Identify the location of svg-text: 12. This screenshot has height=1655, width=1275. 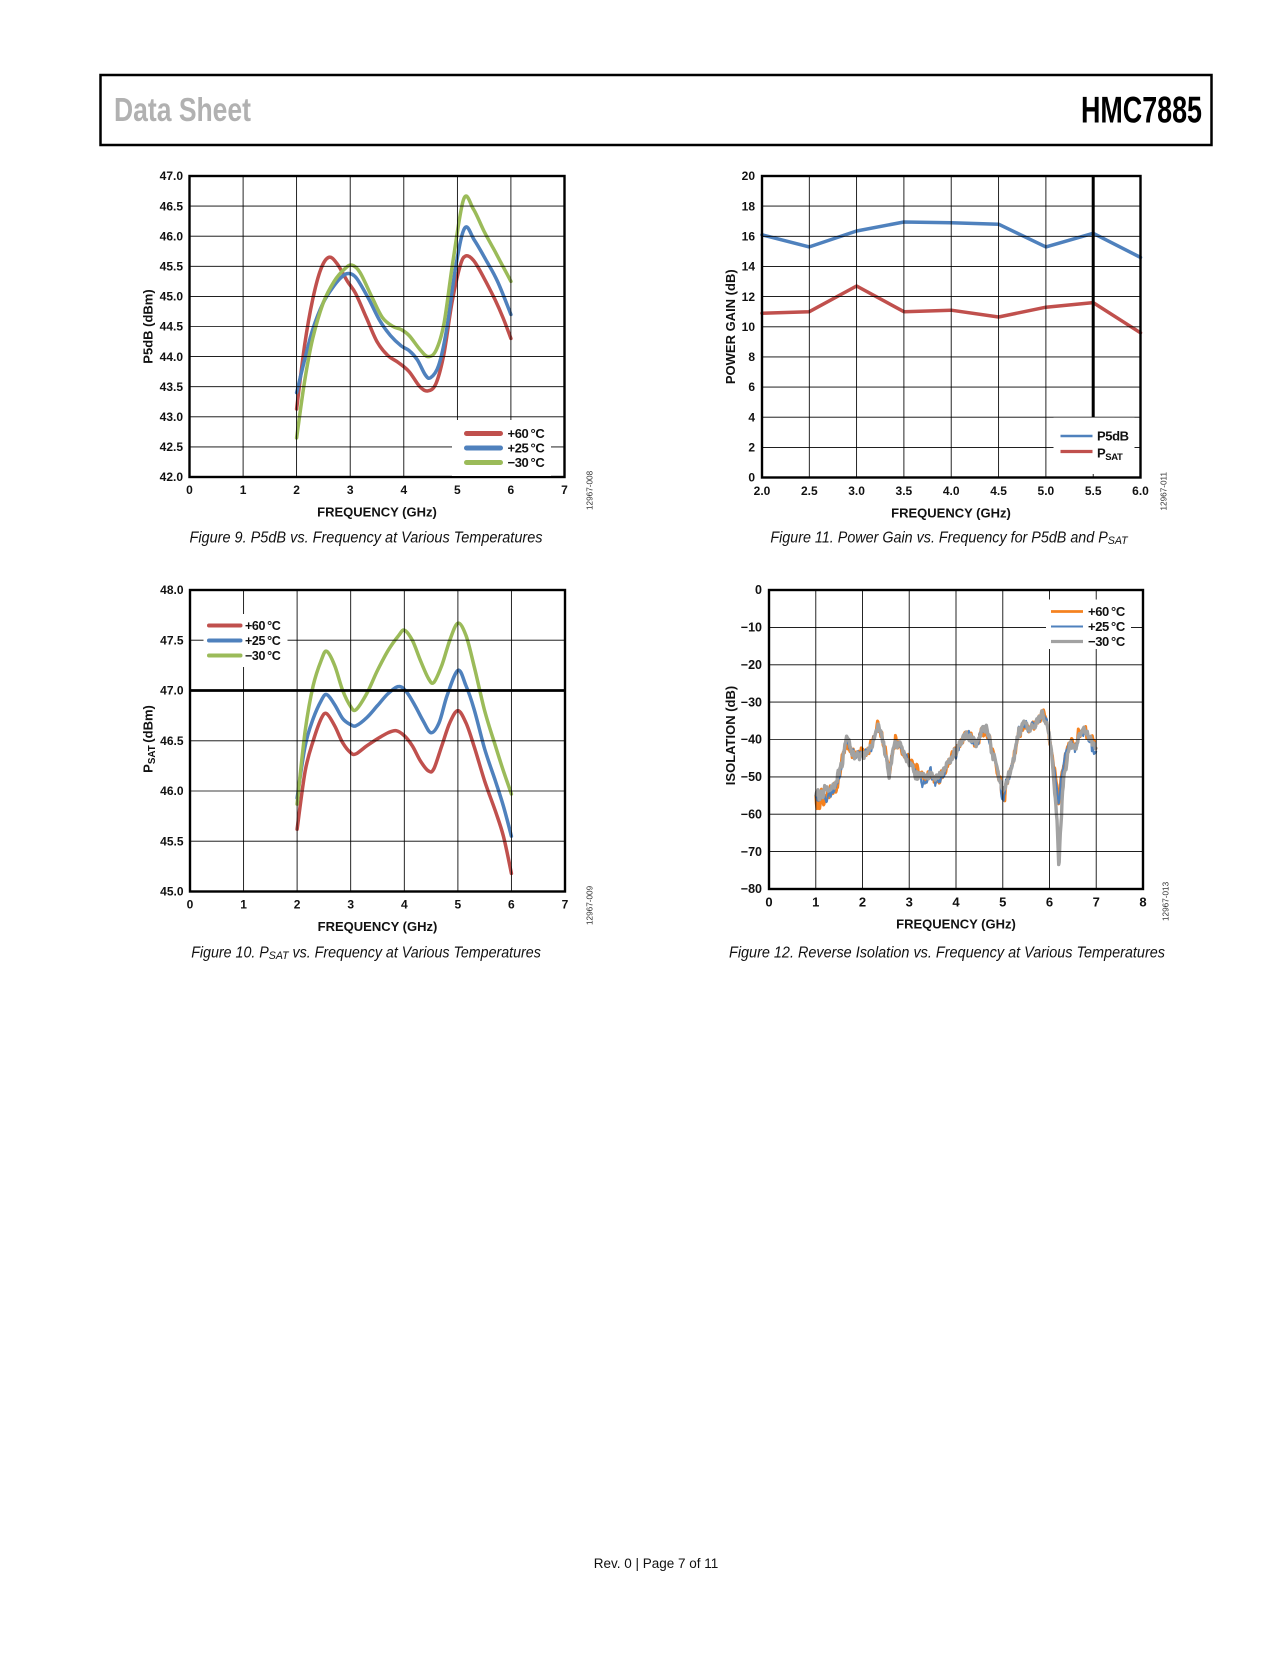
(749, 297).